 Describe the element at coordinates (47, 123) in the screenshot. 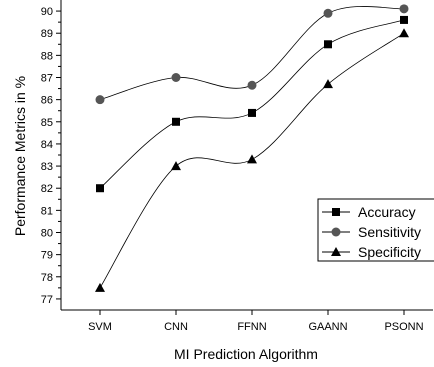

I see `y-tick-label: 85` at that location.